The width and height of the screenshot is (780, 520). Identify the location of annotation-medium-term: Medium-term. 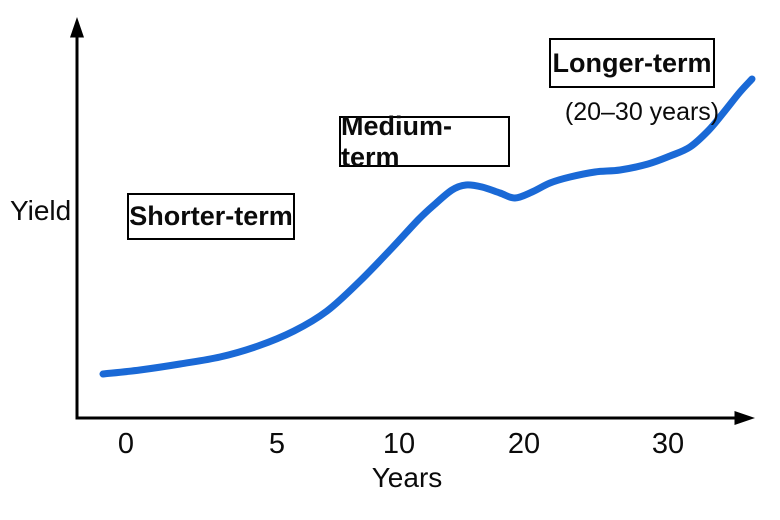
(424, 141).